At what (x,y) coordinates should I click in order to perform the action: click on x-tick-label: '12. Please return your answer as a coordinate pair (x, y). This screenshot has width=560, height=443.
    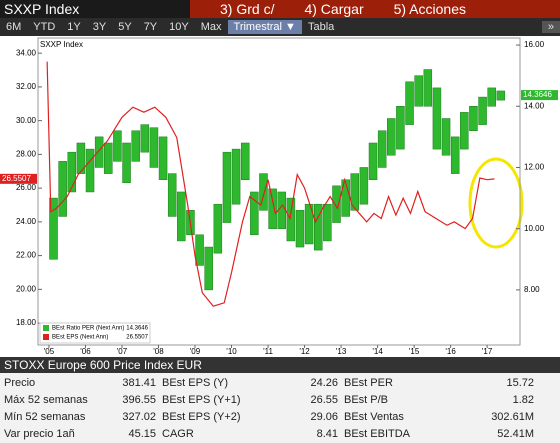
    Looking at the image, I should click on (304, 351).